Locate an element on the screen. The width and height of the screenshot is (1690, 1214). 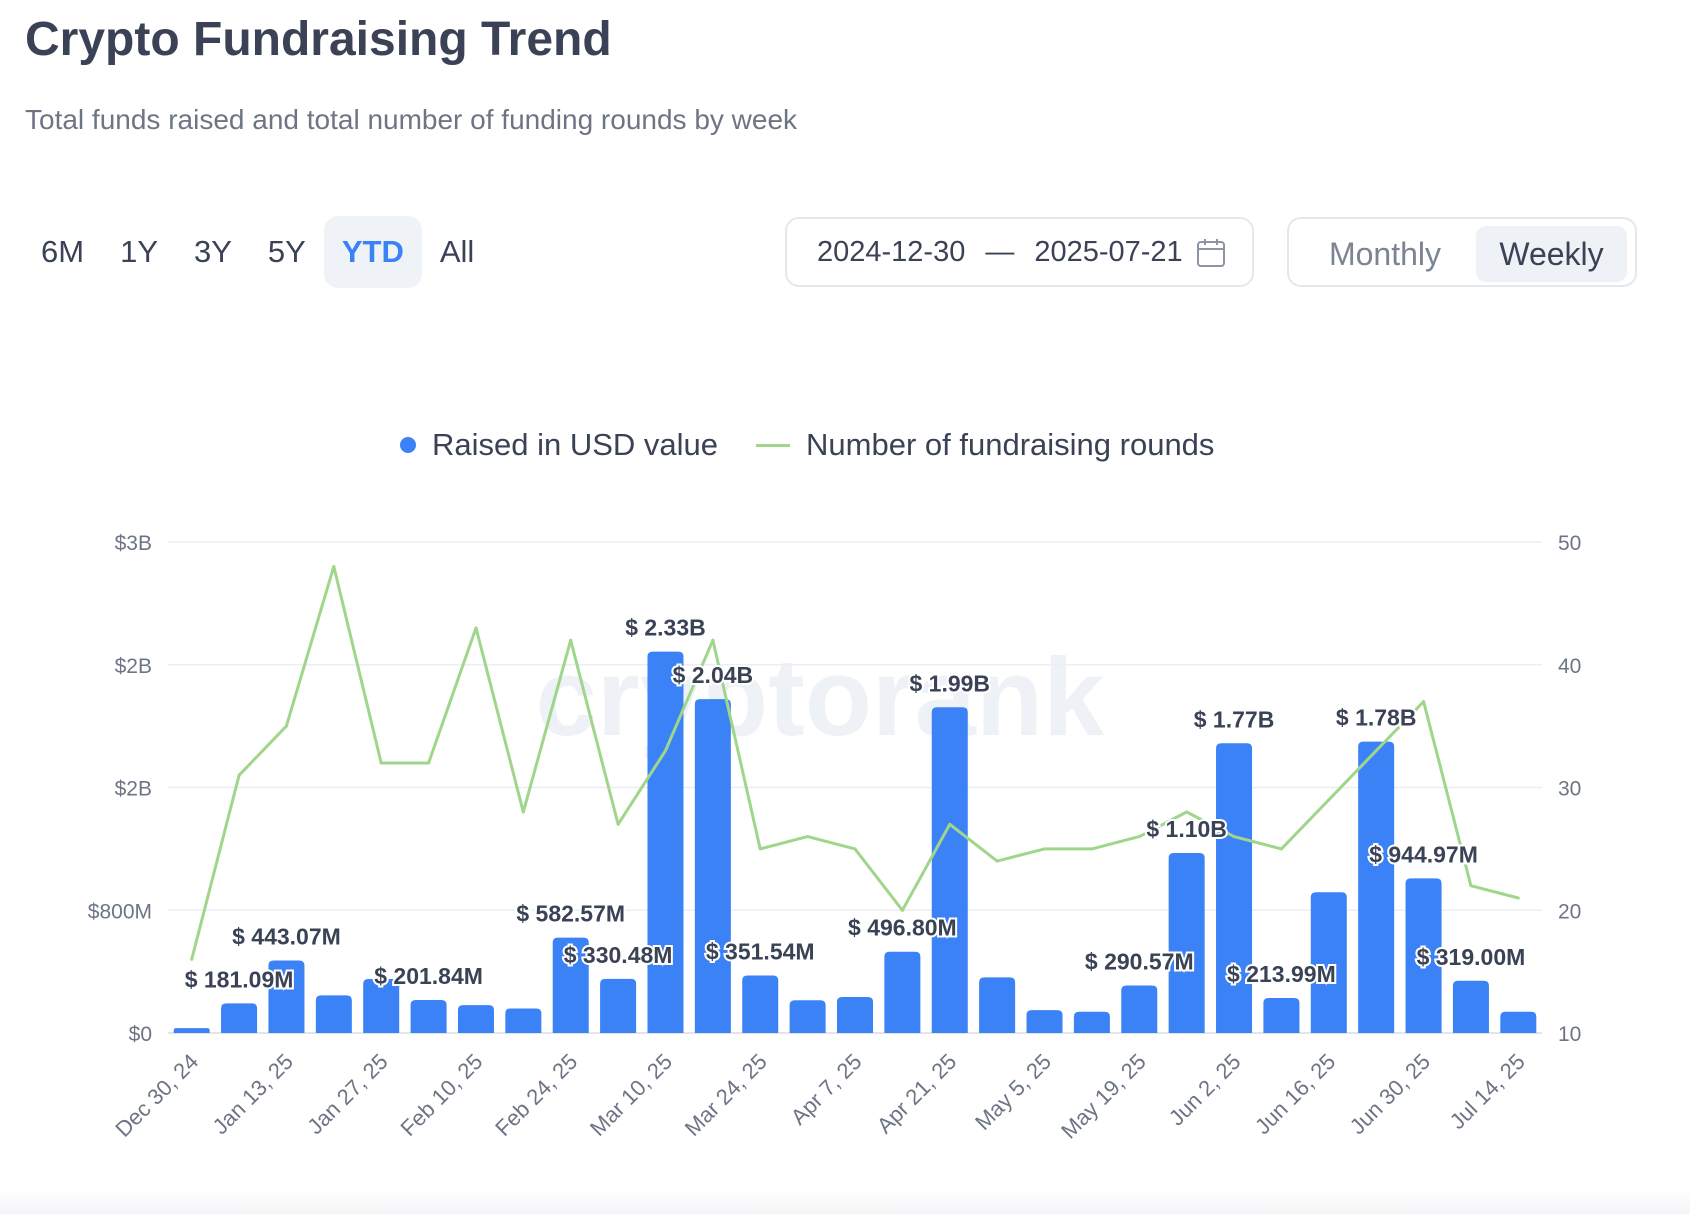
x-tick-label: May 5, 25 is located at coordinates (1013, 1092).